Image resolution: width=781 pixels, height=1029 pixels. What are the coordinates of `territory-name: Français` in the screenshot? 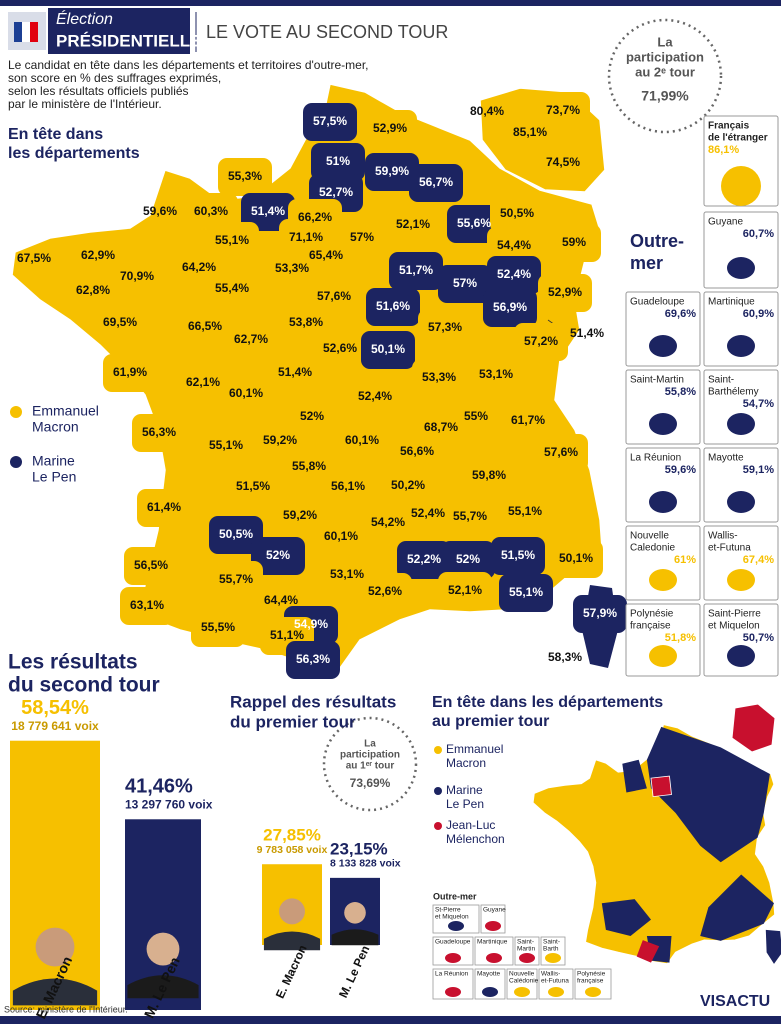 It's located at (729, 126).